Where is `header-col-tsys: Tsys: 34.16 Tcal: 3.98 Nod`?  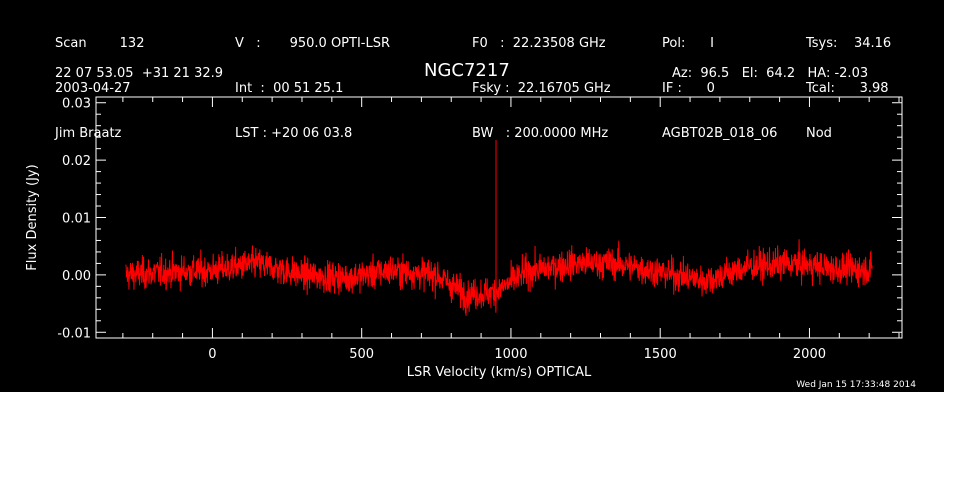
header-col-tsys: Tsys: 34.16 Tcal: 3.98 Nod is located at coordinates (848, 81).